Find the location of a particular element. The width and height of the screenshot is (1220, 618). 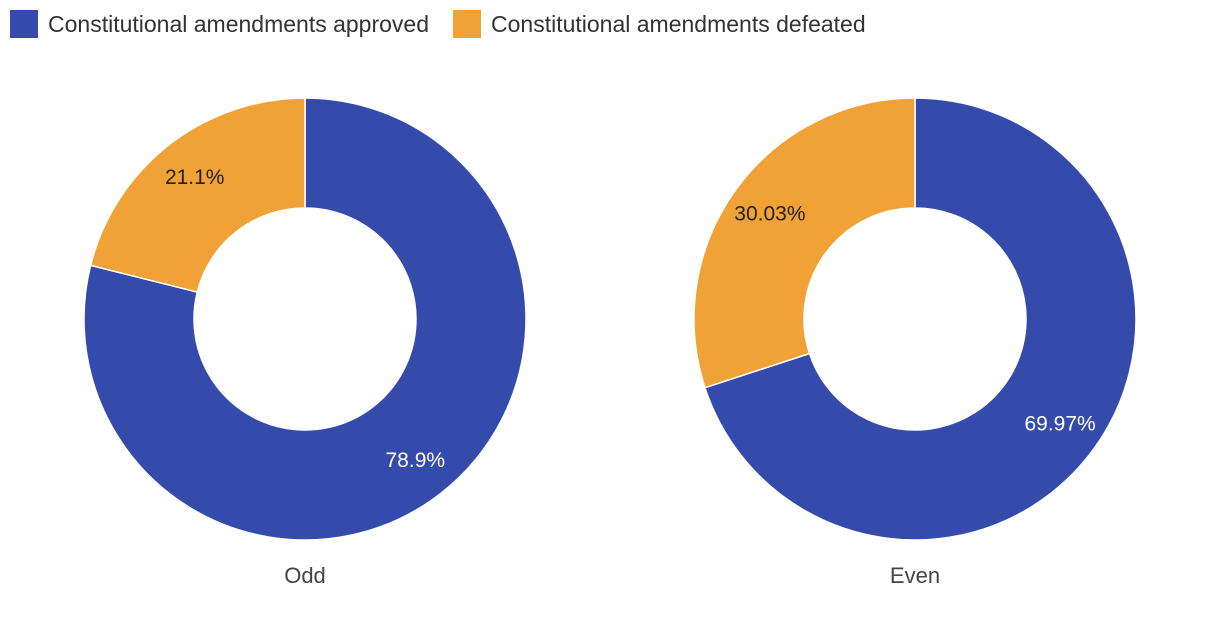

legend-label-defeated: Constitutional amendments defeated is located at coordinates (678, 23).